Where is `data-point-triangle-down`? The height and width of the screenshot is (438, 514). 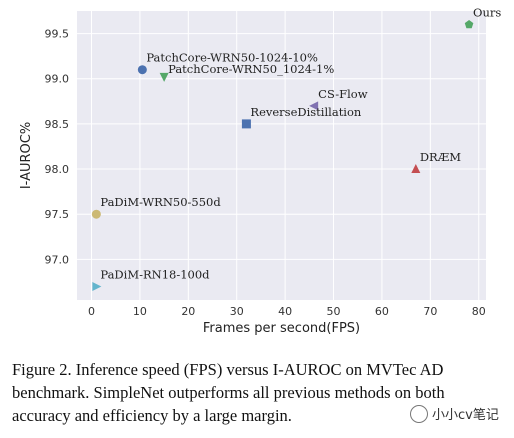 data-point-triangle-down is located at coordinates (164, 77).